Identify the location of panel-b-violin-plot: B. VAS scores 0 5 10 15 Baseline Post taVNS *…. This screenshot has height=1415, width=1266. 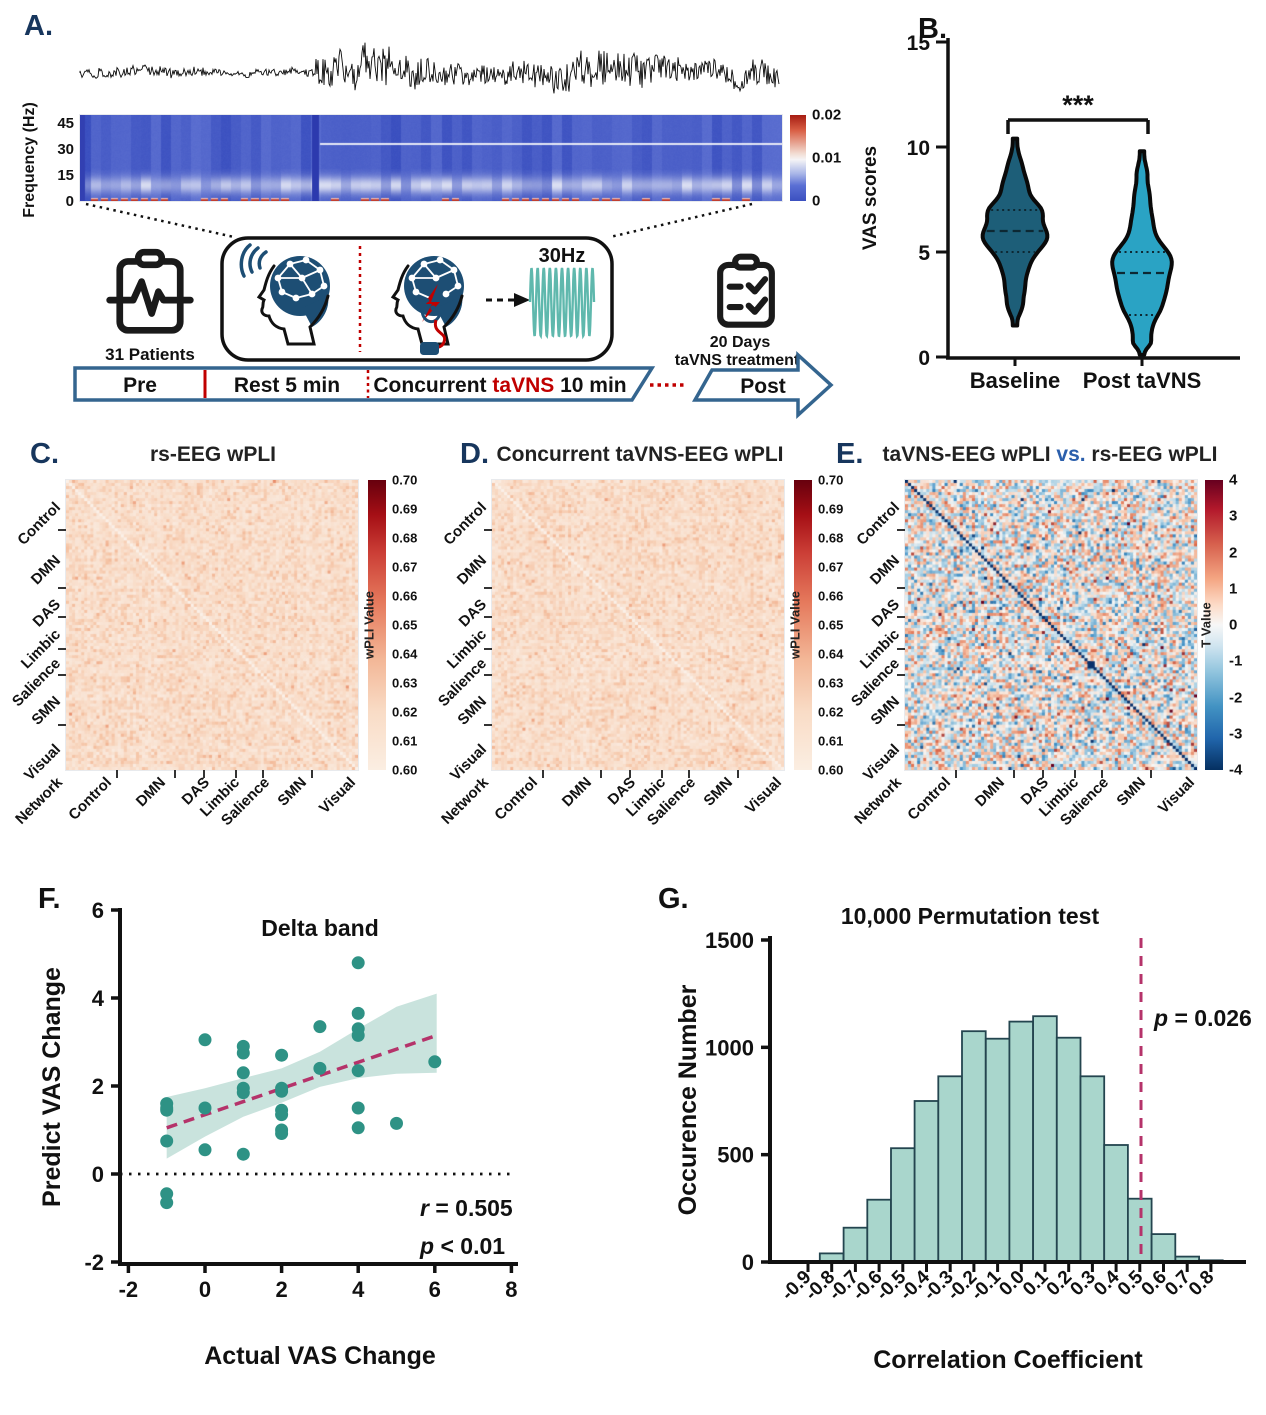
(1050, 203).